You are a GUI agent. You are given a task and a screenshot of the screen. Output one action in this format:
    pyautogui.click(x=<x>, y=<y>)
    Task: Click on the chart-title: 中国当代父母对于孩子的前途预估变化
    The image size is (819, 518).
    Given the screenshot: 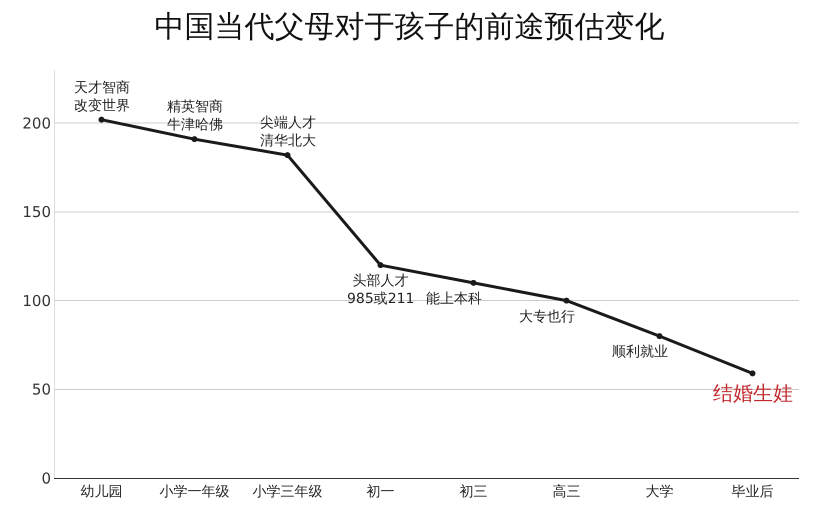 What is the action you would take?
    pyautogui.click(x=409, y=27)
    